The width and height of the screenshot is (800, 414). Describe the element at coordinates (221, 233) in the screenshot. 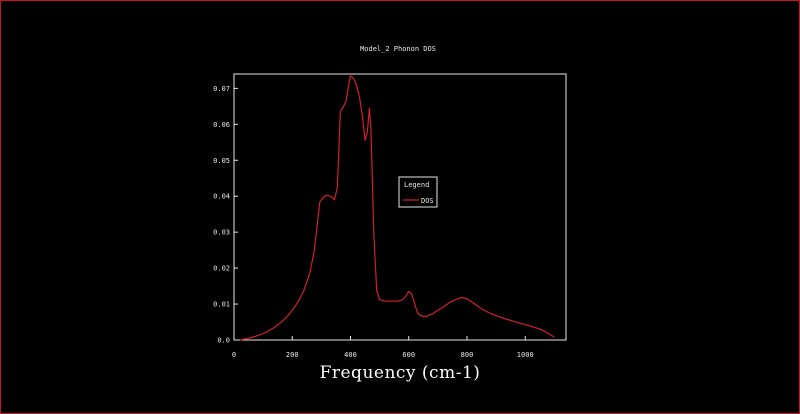

I see `y-tick-label: 0.03` at that location.